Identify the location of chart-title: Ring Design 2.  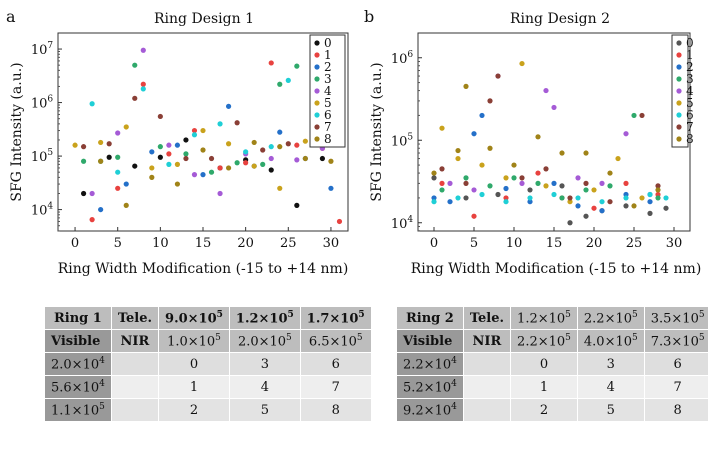
(560, 19).